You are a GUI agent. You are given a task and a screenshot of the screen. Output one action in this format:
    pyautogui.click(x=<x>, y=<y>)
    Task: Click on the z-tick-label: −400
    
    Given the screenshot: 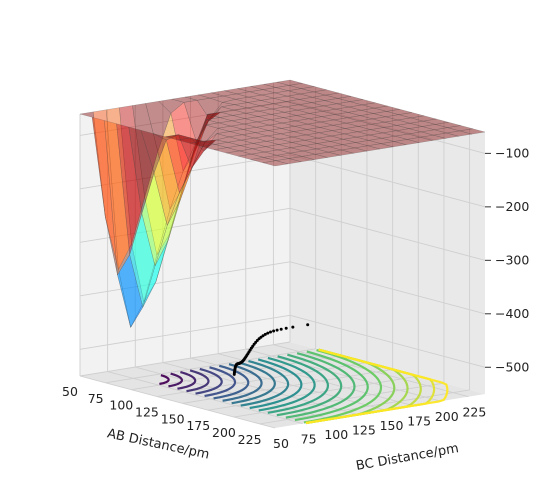 What is the action you would take?
    pyautogui.click(x=512, y=313)
    